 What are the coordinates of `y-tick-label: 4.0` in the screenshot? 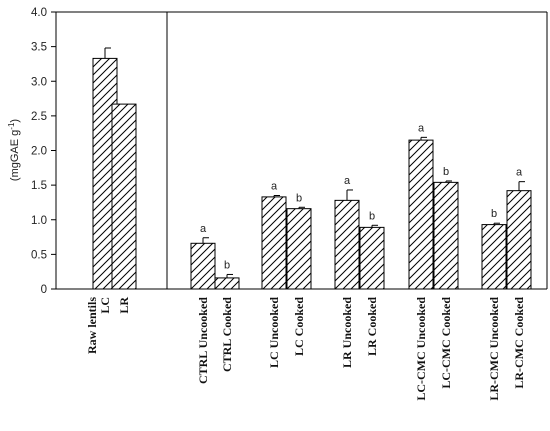 It's located at (39, 13).